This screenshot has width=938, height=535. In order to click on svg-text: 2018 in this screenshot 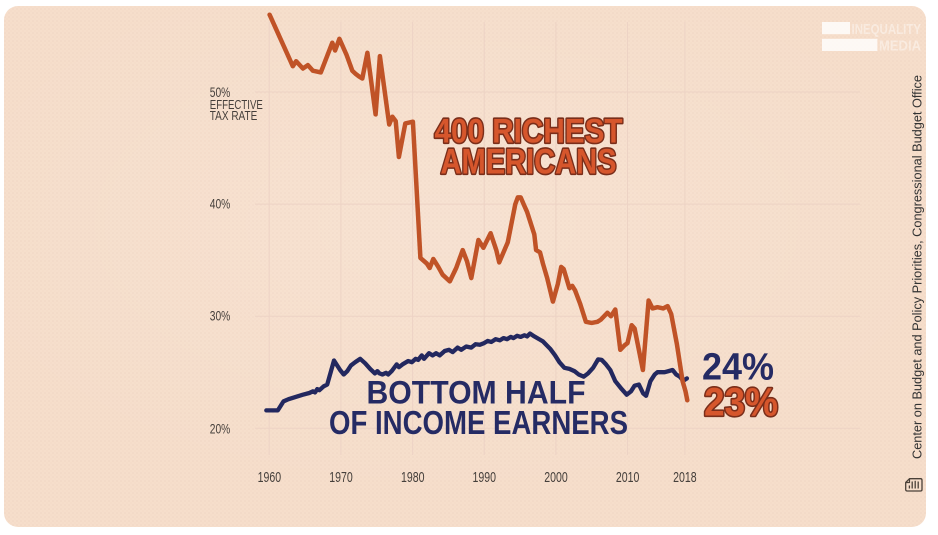, I will do `click(685, 478)`.